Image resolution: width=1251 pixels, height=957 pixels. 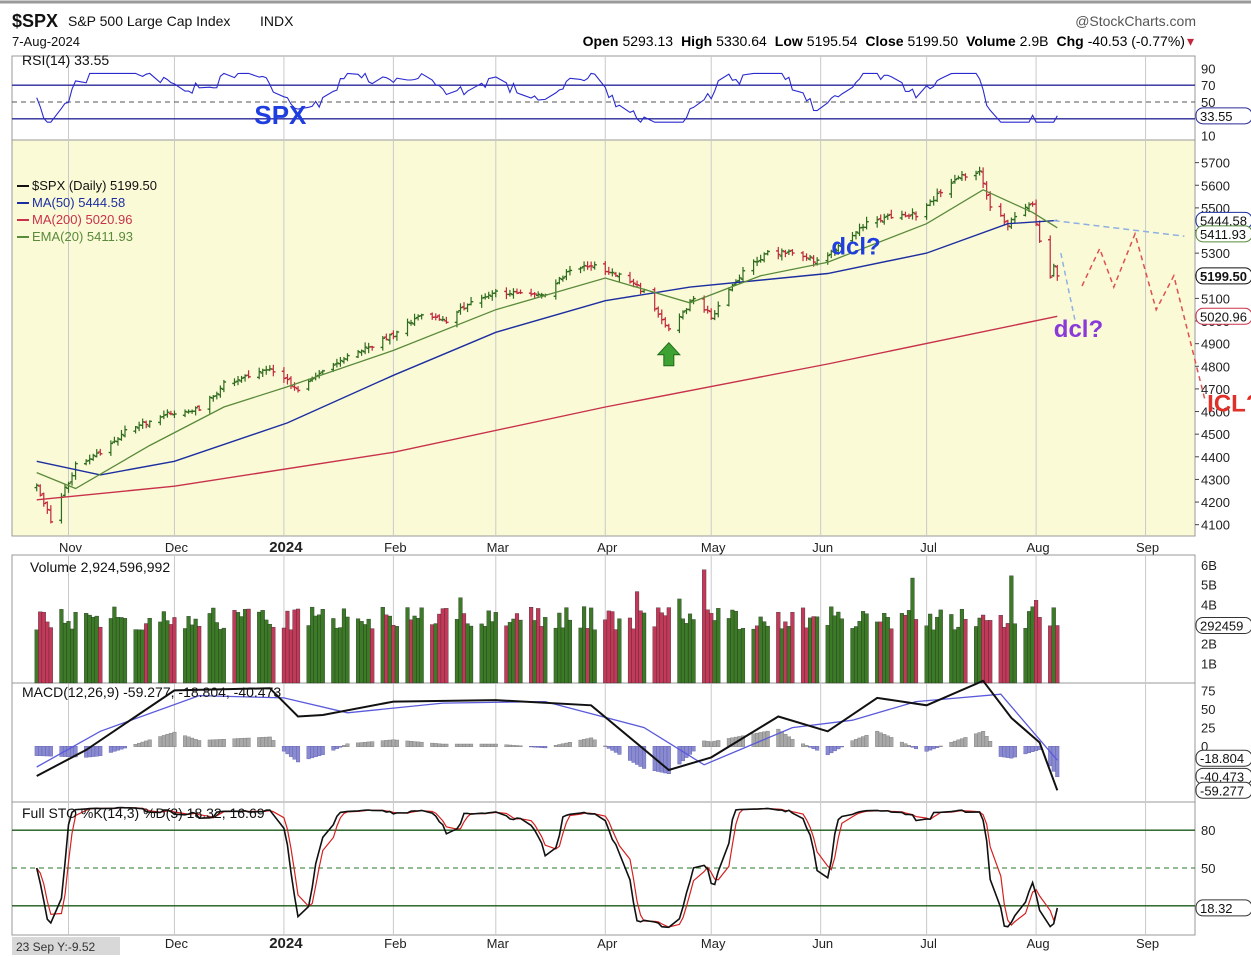 I want to click on chart-date: 7-Aug-2024, so click(x=46, y=41).